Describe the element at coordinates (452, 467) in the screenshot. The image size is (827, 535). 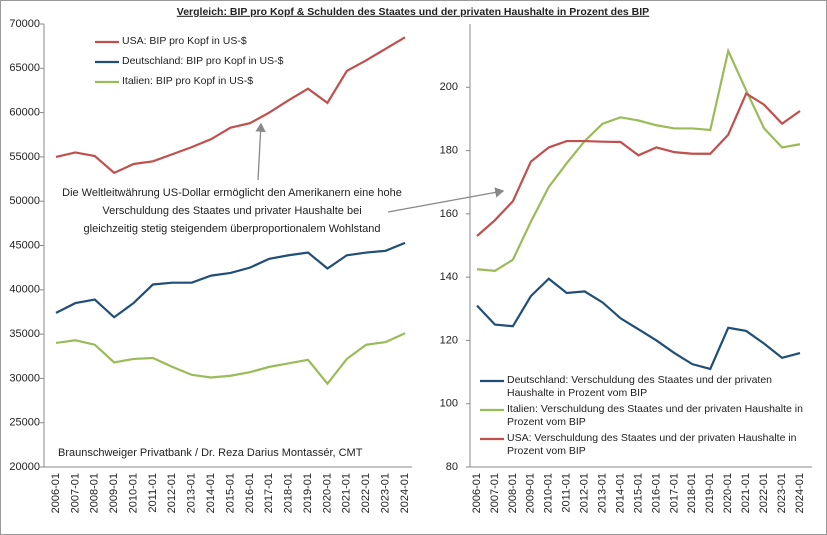
I see `y-tick-label: 80` at that location.